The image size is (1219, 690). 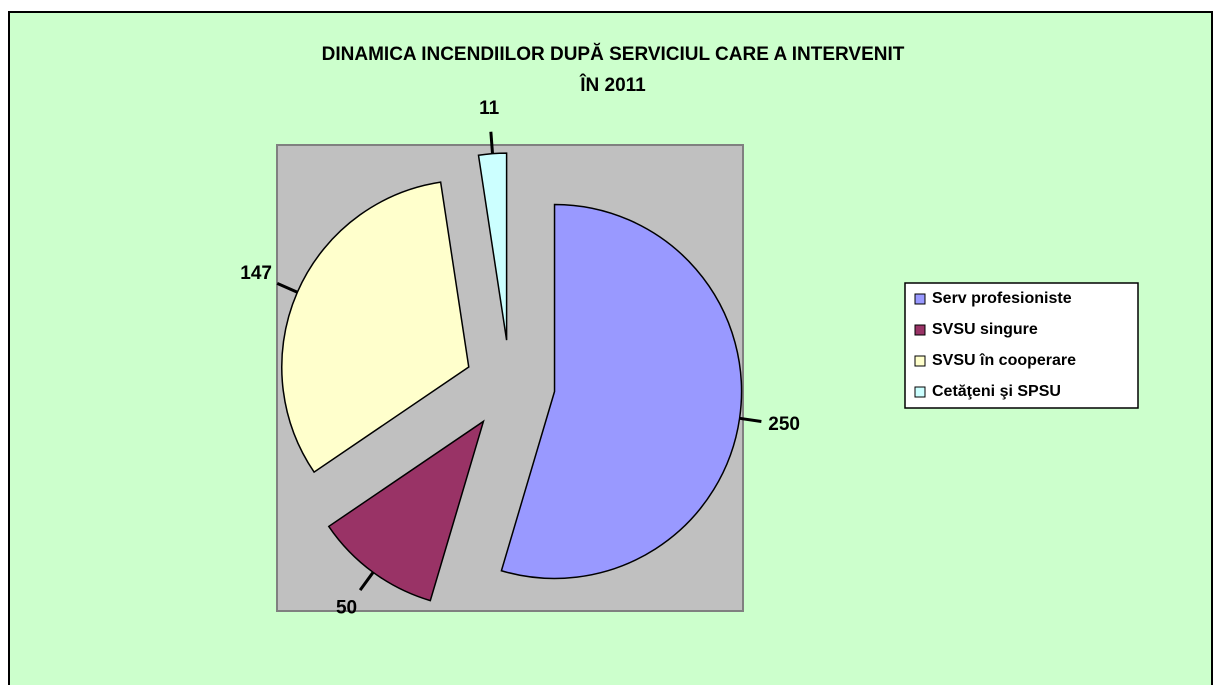 I want to click on legend-label: Cetăţeni şi SPSU, so click(x=996, y=391).